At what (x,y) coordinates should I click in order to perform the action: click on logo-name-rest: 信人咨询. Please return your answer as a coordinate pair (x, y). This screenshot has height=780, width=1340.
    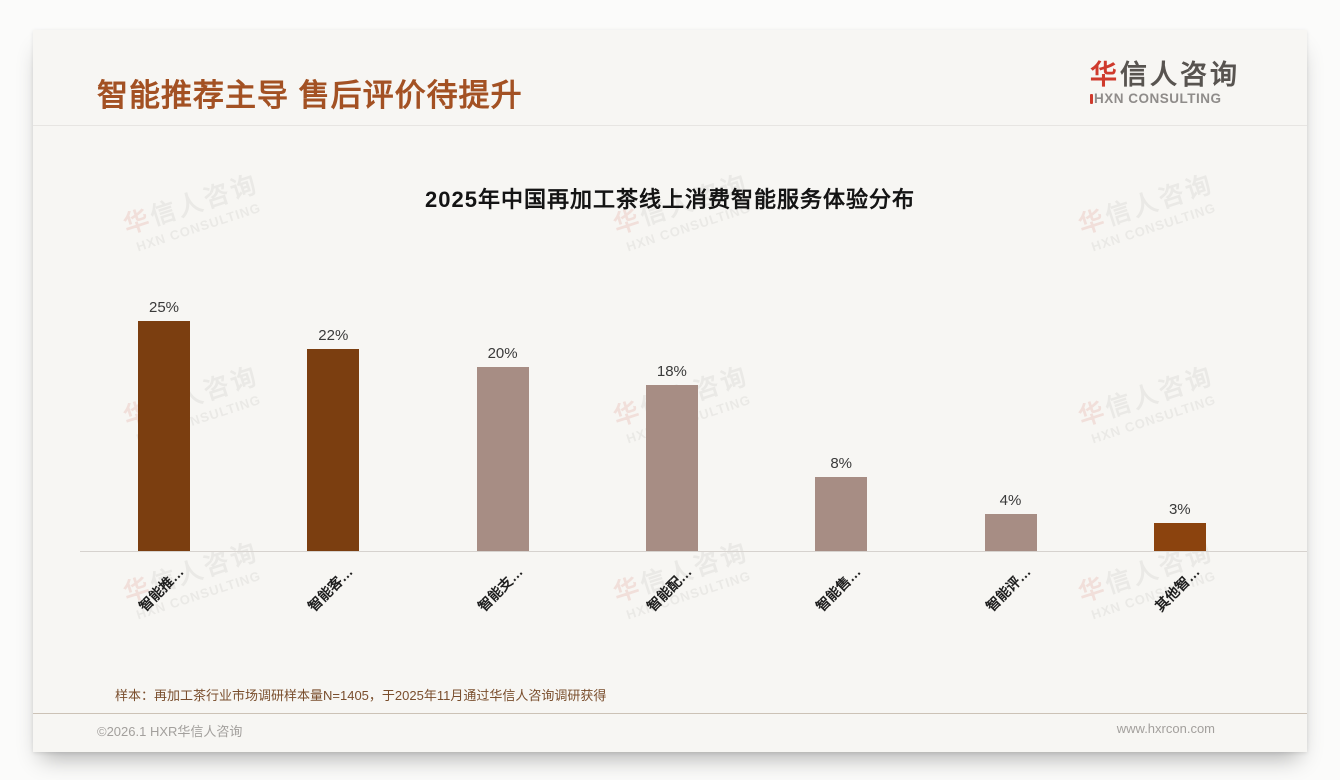
    Looking at the image, I should click on (1180, 75).